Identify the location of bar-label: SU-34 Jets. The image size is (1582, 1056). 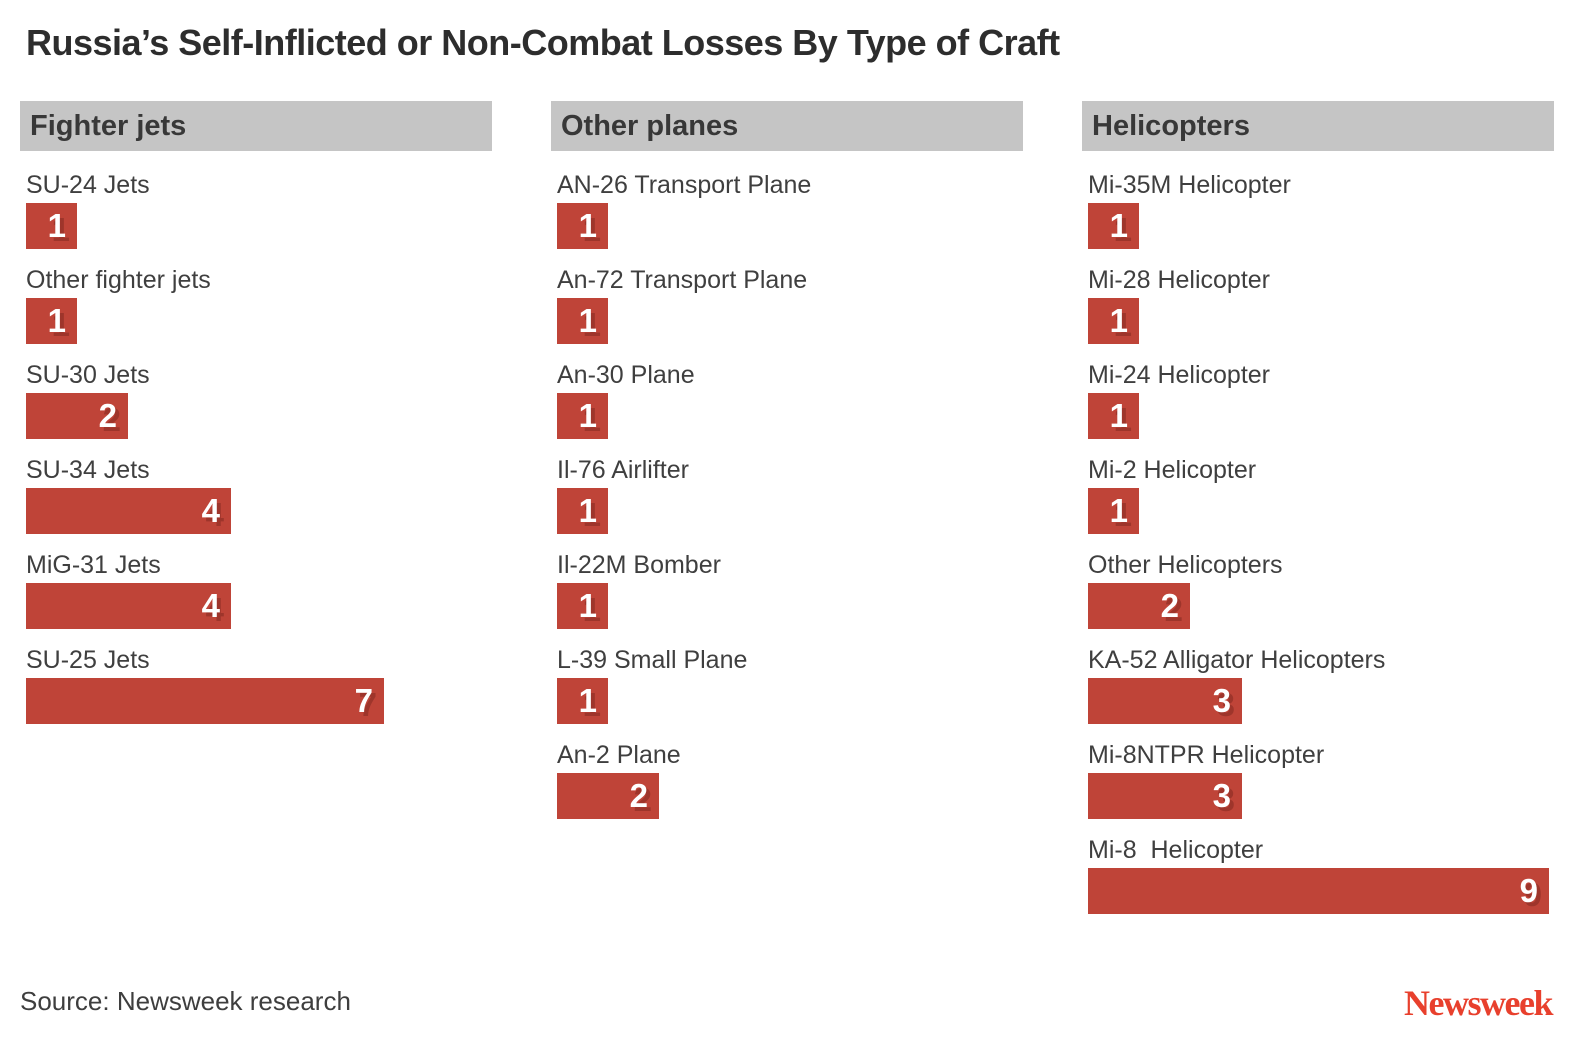
(88, 470).